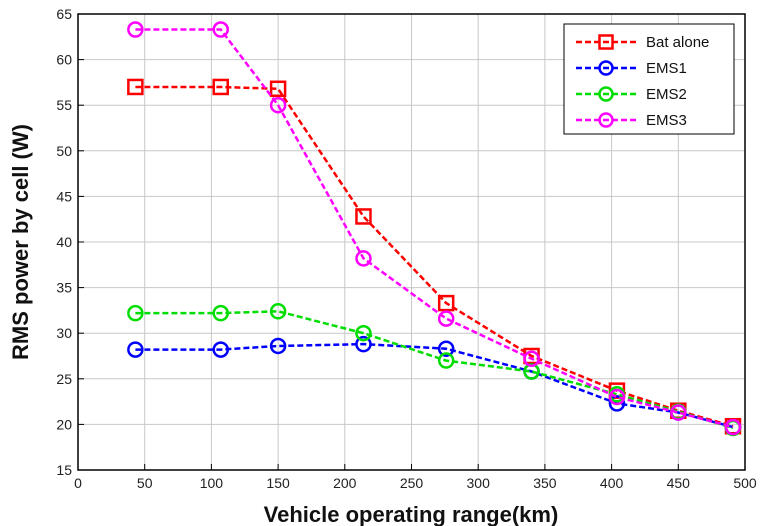 The height and width of the screenshot is (526, 771). What do you see at coordinates (677, 42) in the screenshot?
I see `legend-label: Bat alone` at bounding box center [677, 42].